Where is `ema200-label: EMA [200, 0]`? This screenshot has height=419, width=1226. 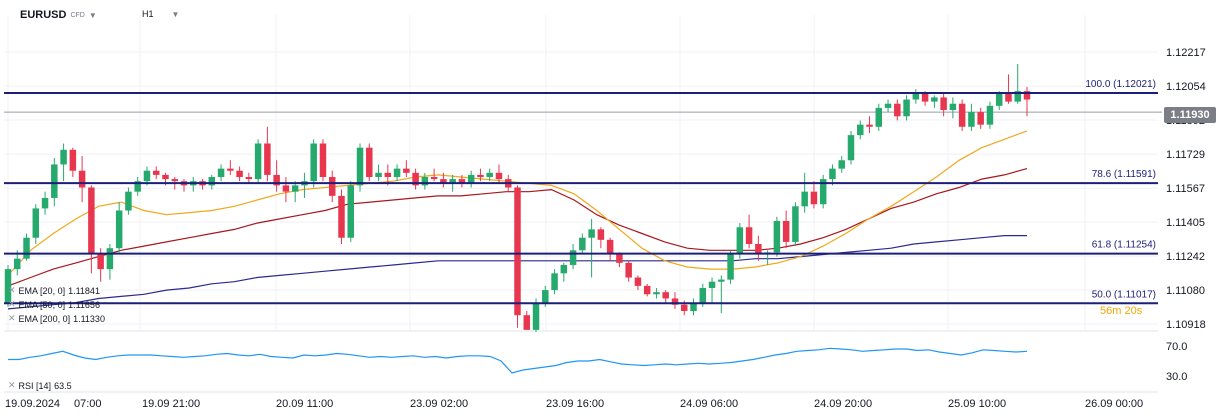 ema200-label: EMA [200, 0] is located at coordinates (44, 318).